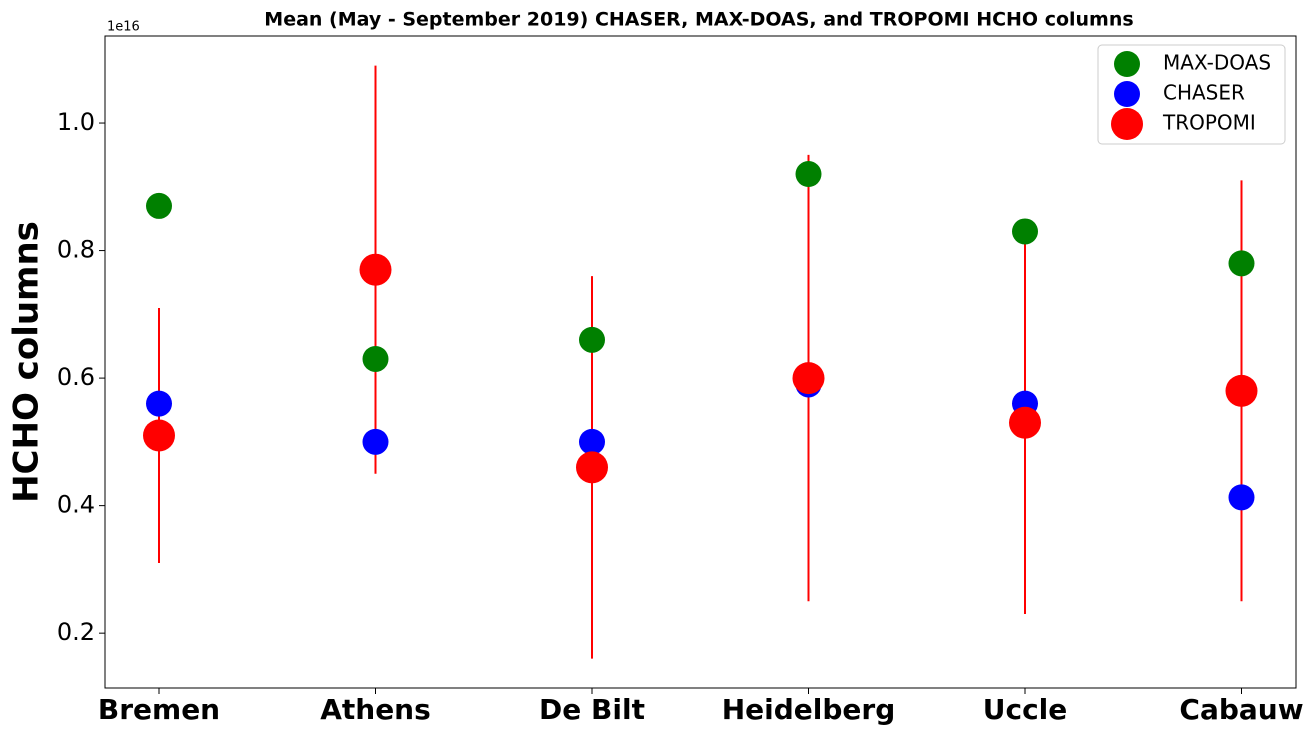 Image resolution: width=1313 pixels, height=737 pixels. I want to click on x-tick-label: Cabauw, so click(1241, 709).